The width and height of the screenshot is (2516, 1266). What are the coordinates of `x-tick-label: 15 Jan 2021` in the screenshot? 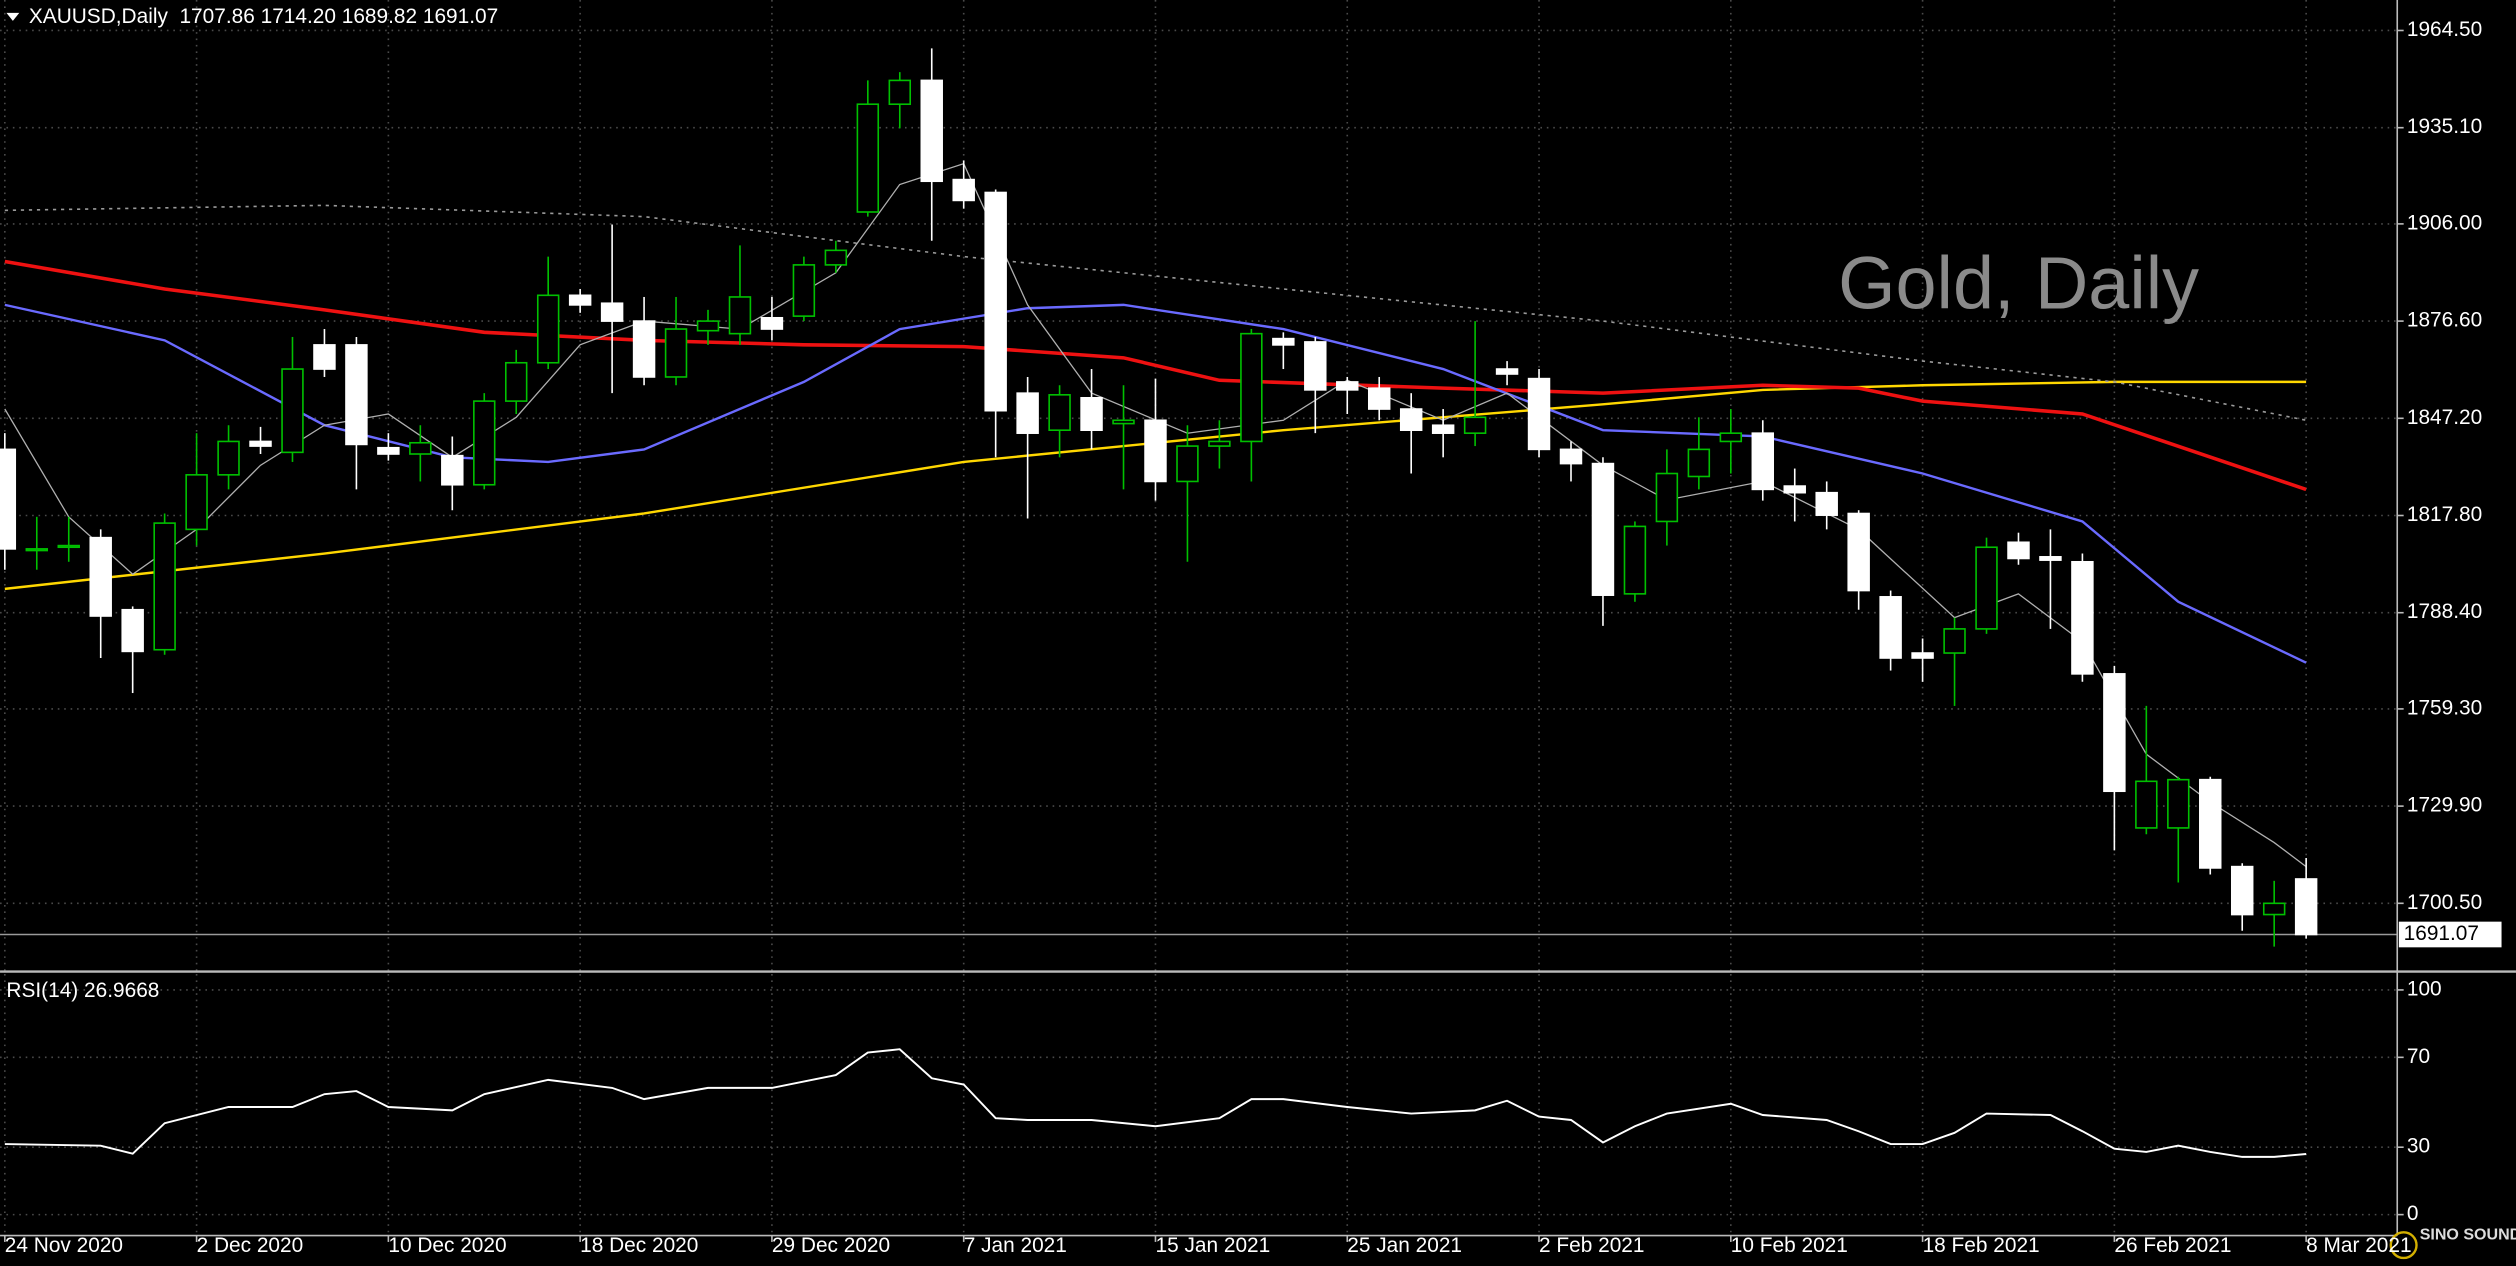 It's located at (1212, 1245).